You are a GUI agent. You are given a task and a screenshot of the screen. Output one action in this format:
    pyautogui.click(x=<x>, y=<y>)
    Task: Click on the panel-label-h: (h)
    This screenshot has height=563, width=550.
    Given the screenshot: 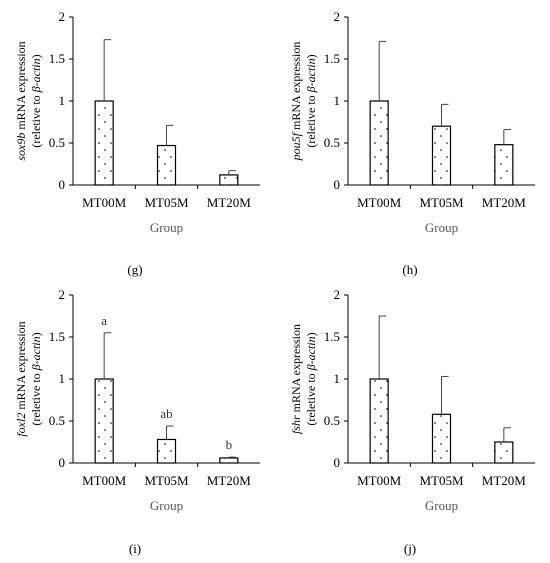 What is the action you would take?
    pyautogui.click(x=410, y=269)
    